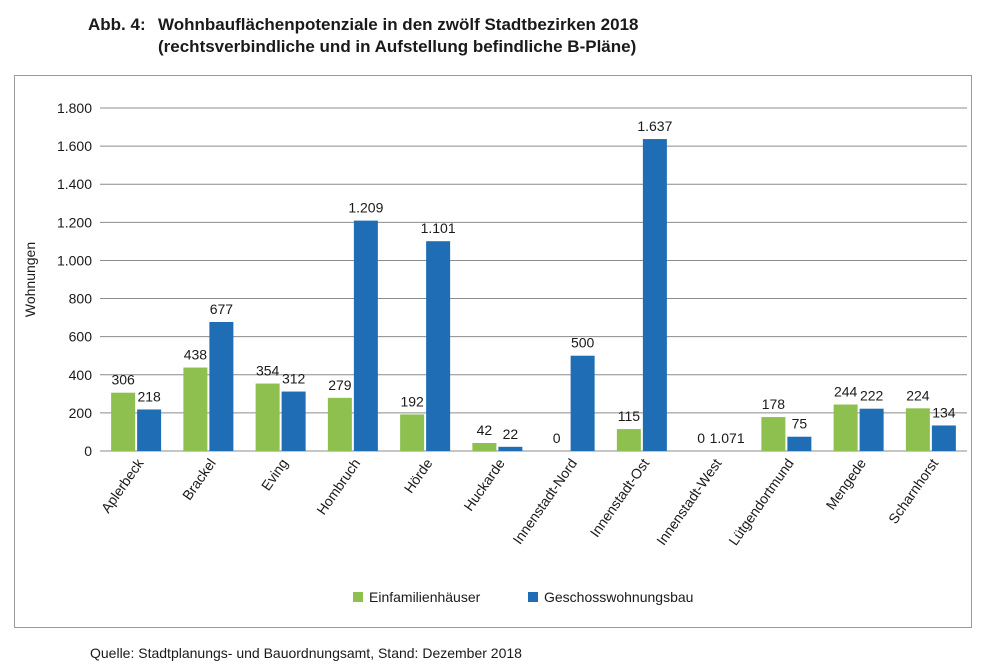 This screenshot has width=999, height=672. Describe the element at coordinates (484, 484) in the screenshot. I see `x-tick-label: Huckarde` at that location.